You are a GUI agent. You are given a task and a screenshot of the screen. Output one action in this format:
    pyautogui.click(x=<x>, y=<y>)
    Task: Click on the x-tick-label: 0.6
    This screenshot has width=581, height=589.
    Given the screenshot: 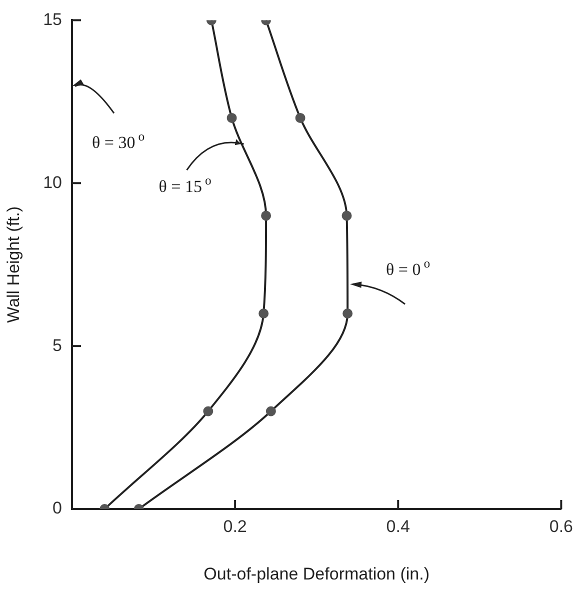 What is the action you would take?
    pyautogui.click(x=561, y=526)
    